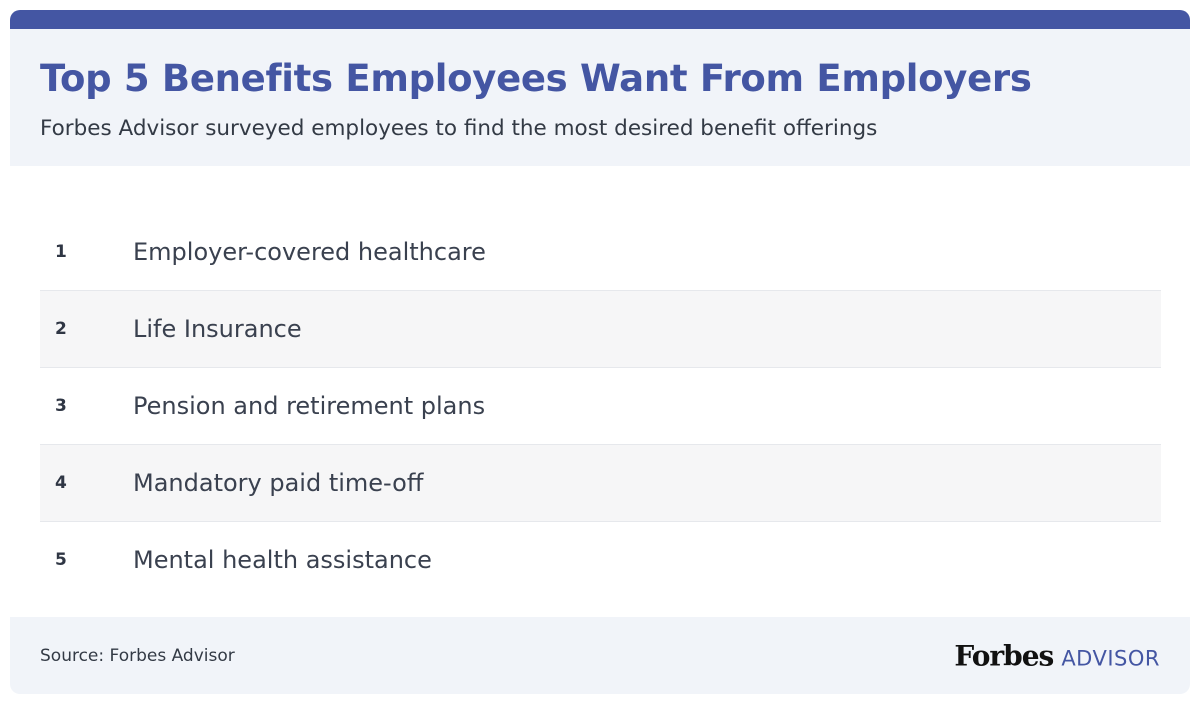 The image size is (1200, 704). Describe the element at coordinates (600, 655) in the screenshot. I see `footer: Source: Forbes Advisor Forbes ADVISOR` at that location.